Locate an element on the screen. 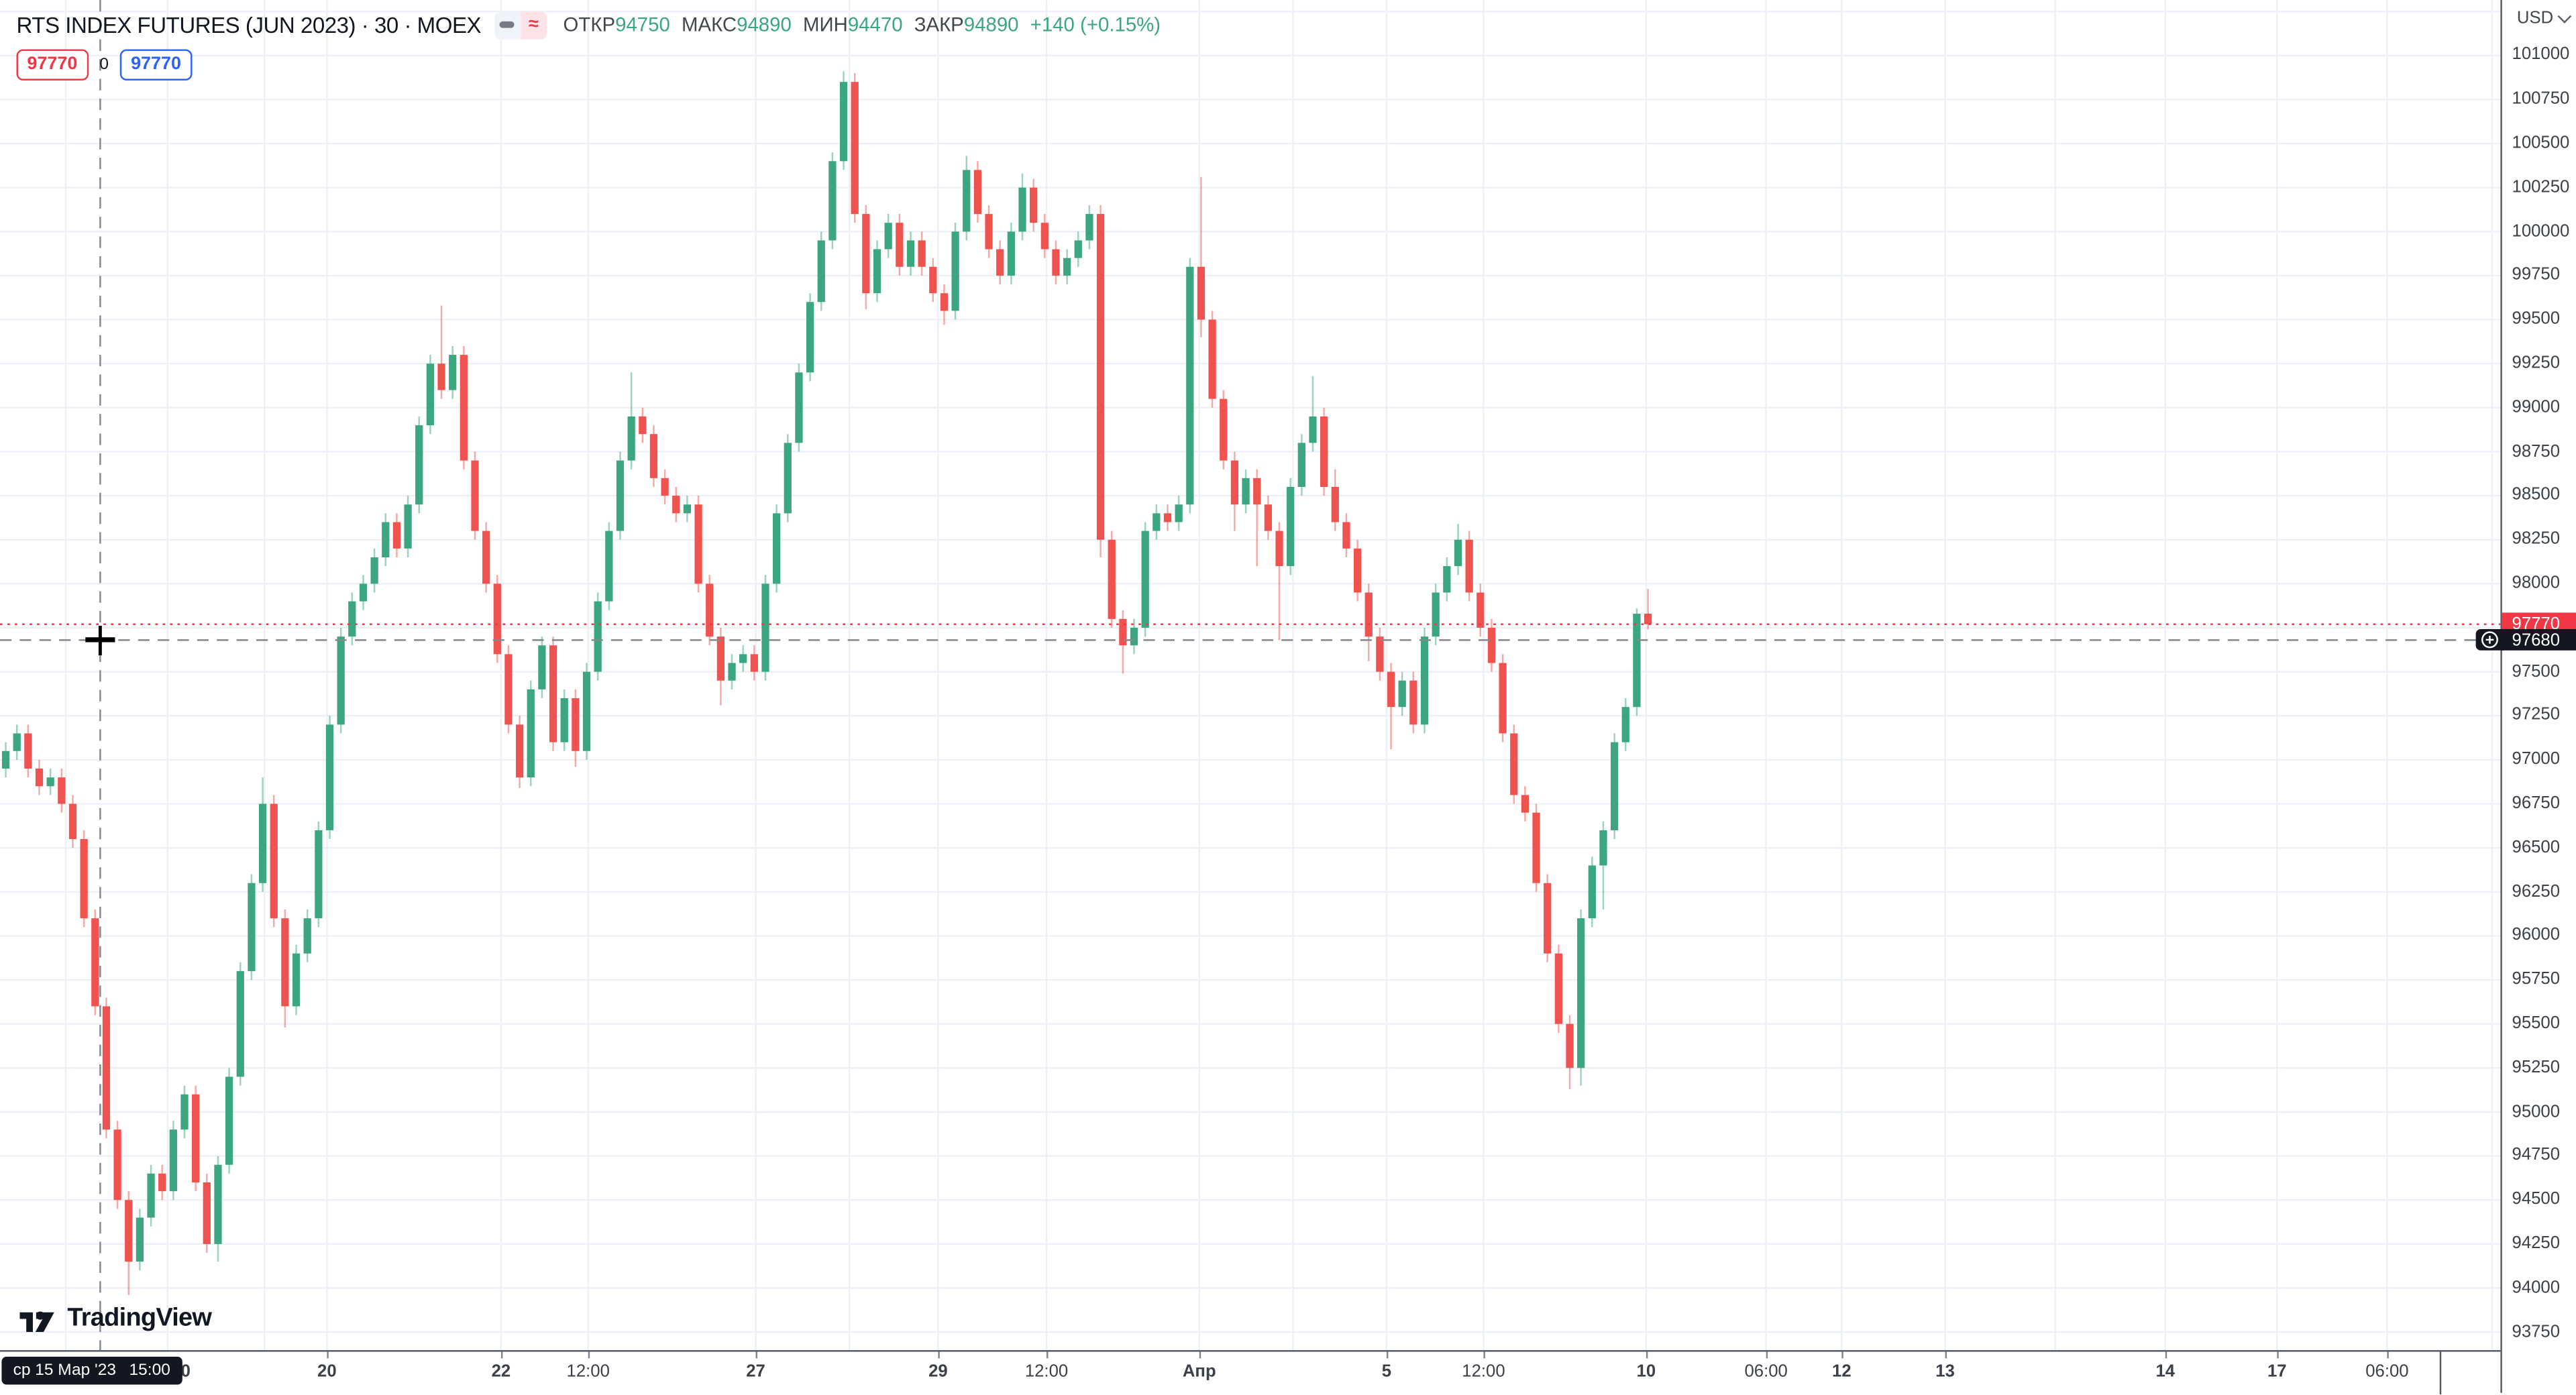  price-tick-label: 94500 is located at coordinates (2536, 1199).